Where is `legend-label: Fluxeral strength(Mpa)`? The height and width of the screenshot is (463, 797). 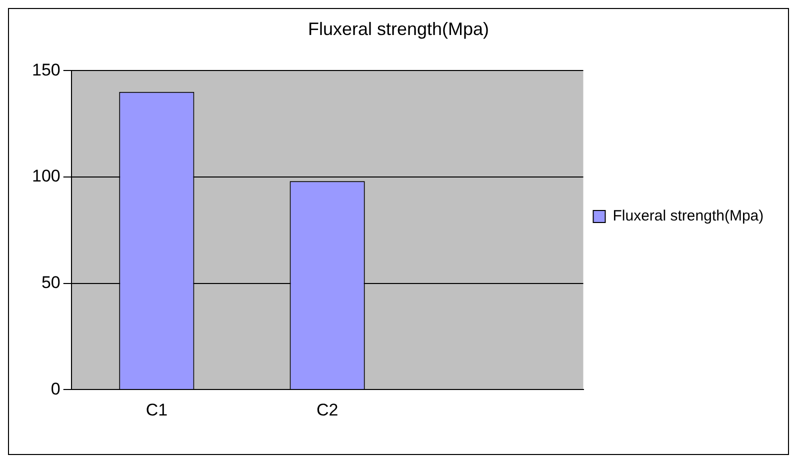 legend-label: Fluxeral strength(Mpa) is located at coordinates (688, 216).